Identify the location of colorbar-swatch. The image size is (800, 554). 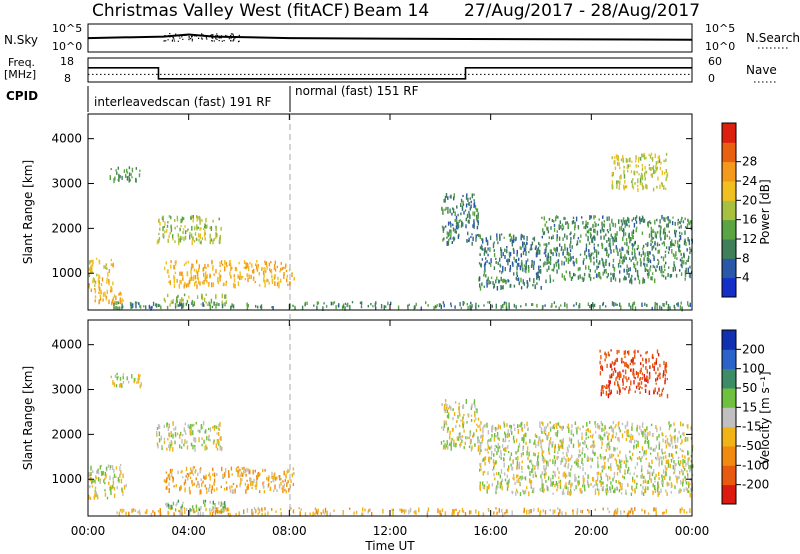
(729, 229).